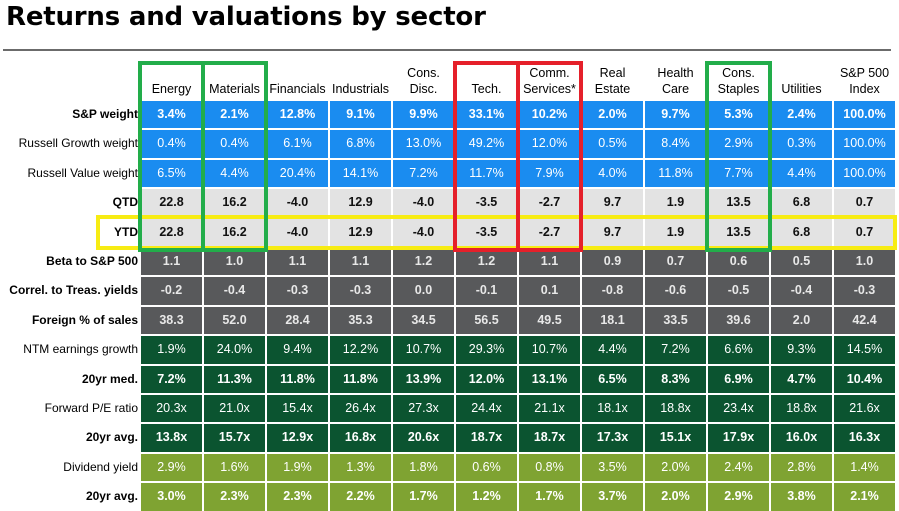  I want to click on table-cell: 9.3%, so click(801, 350).